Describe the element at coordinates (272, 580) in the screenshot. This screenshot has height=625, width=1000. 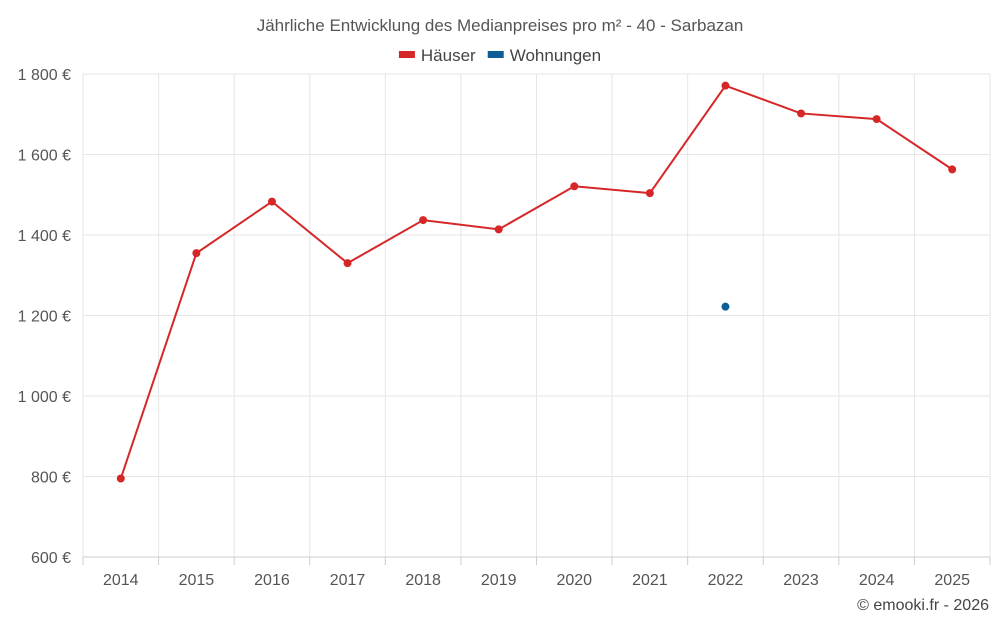
I see `x-tick-label: 2016` at that location.